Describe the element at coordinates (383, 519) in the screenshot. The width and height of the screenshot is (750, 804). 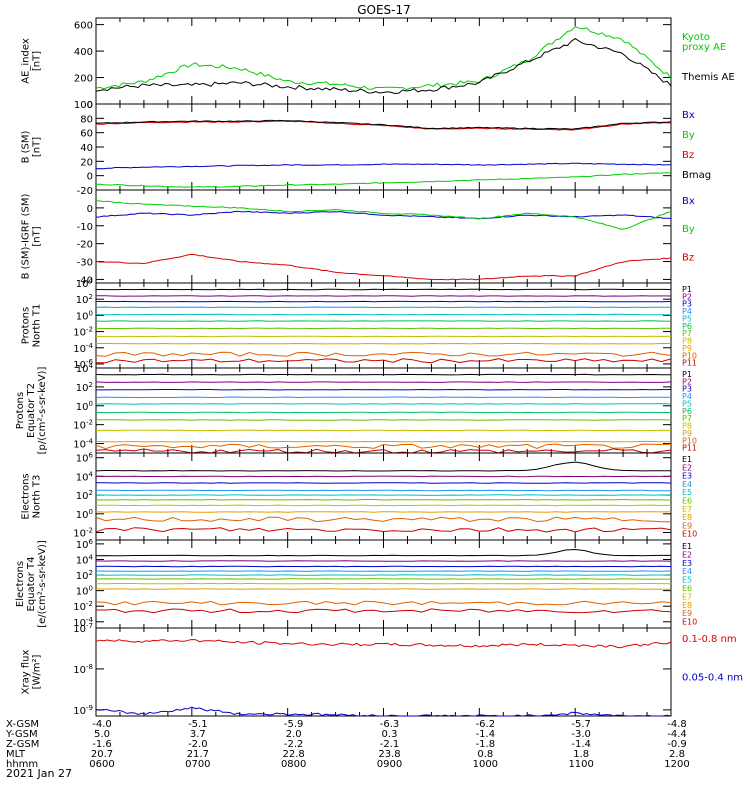
I see `band-line-e9` at that location.